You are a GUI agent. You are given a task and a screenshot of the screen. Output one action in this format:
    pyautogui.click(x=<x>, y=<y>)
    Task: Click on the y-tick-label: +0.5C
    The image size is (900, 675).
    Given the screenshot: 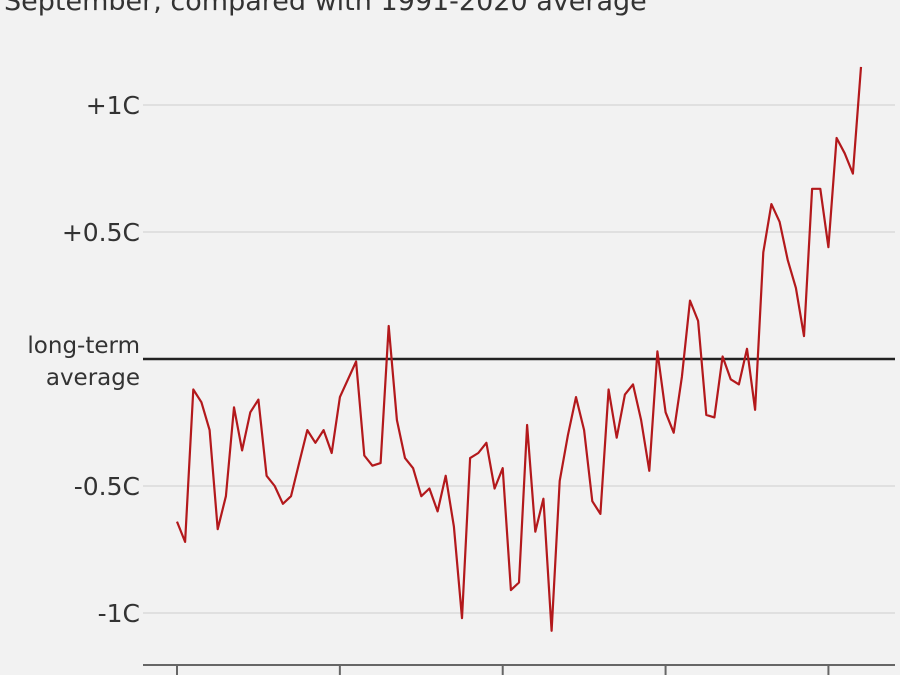 What is the action you would take?
    pyautogui.click(x=101, y=232)
    